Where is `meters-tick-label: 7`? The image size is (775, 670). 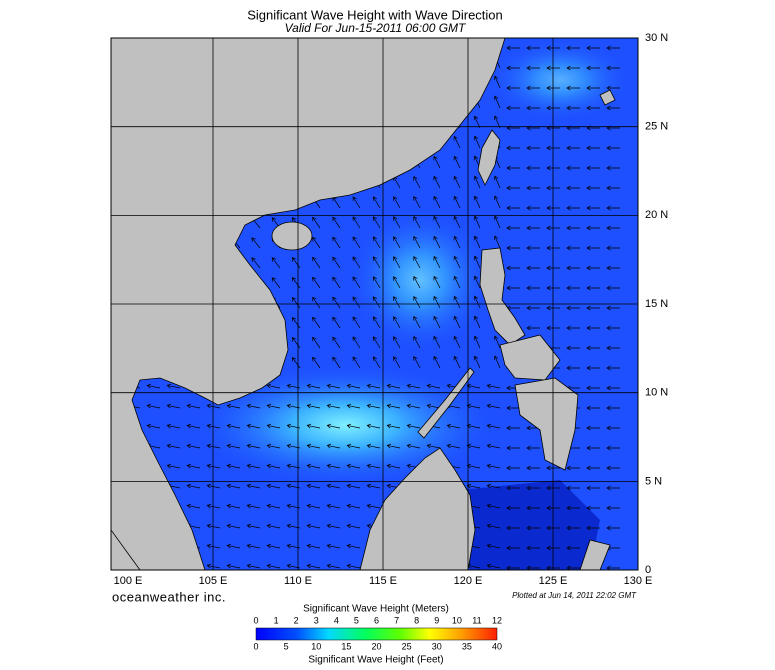
meters-tick-label: 7 is located at coordinates (396, 620).